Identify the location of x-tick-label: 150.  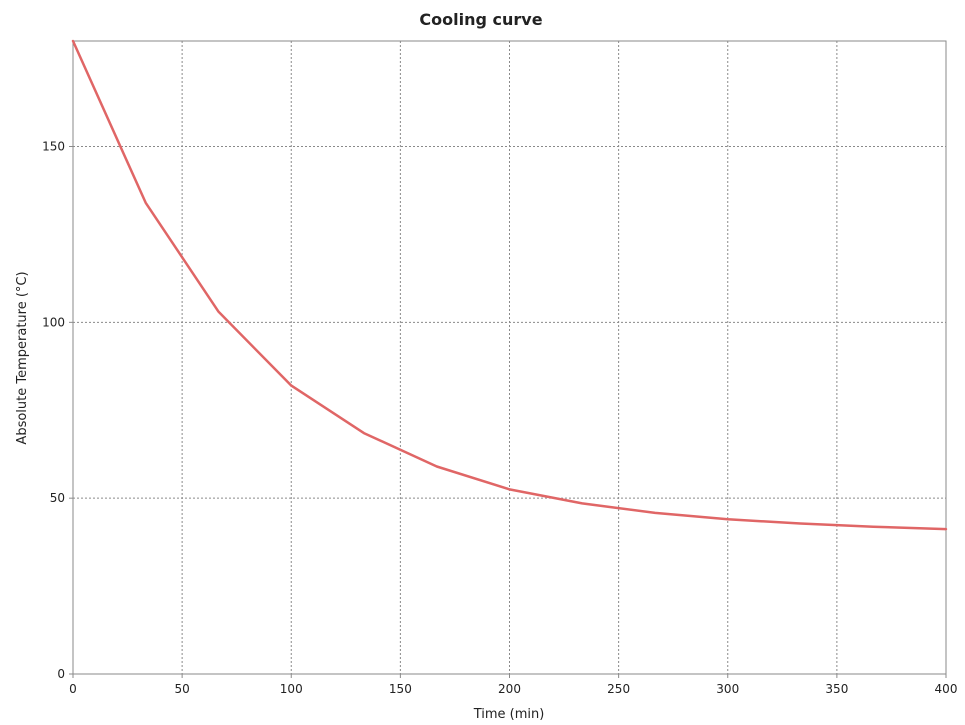
(400, 689).